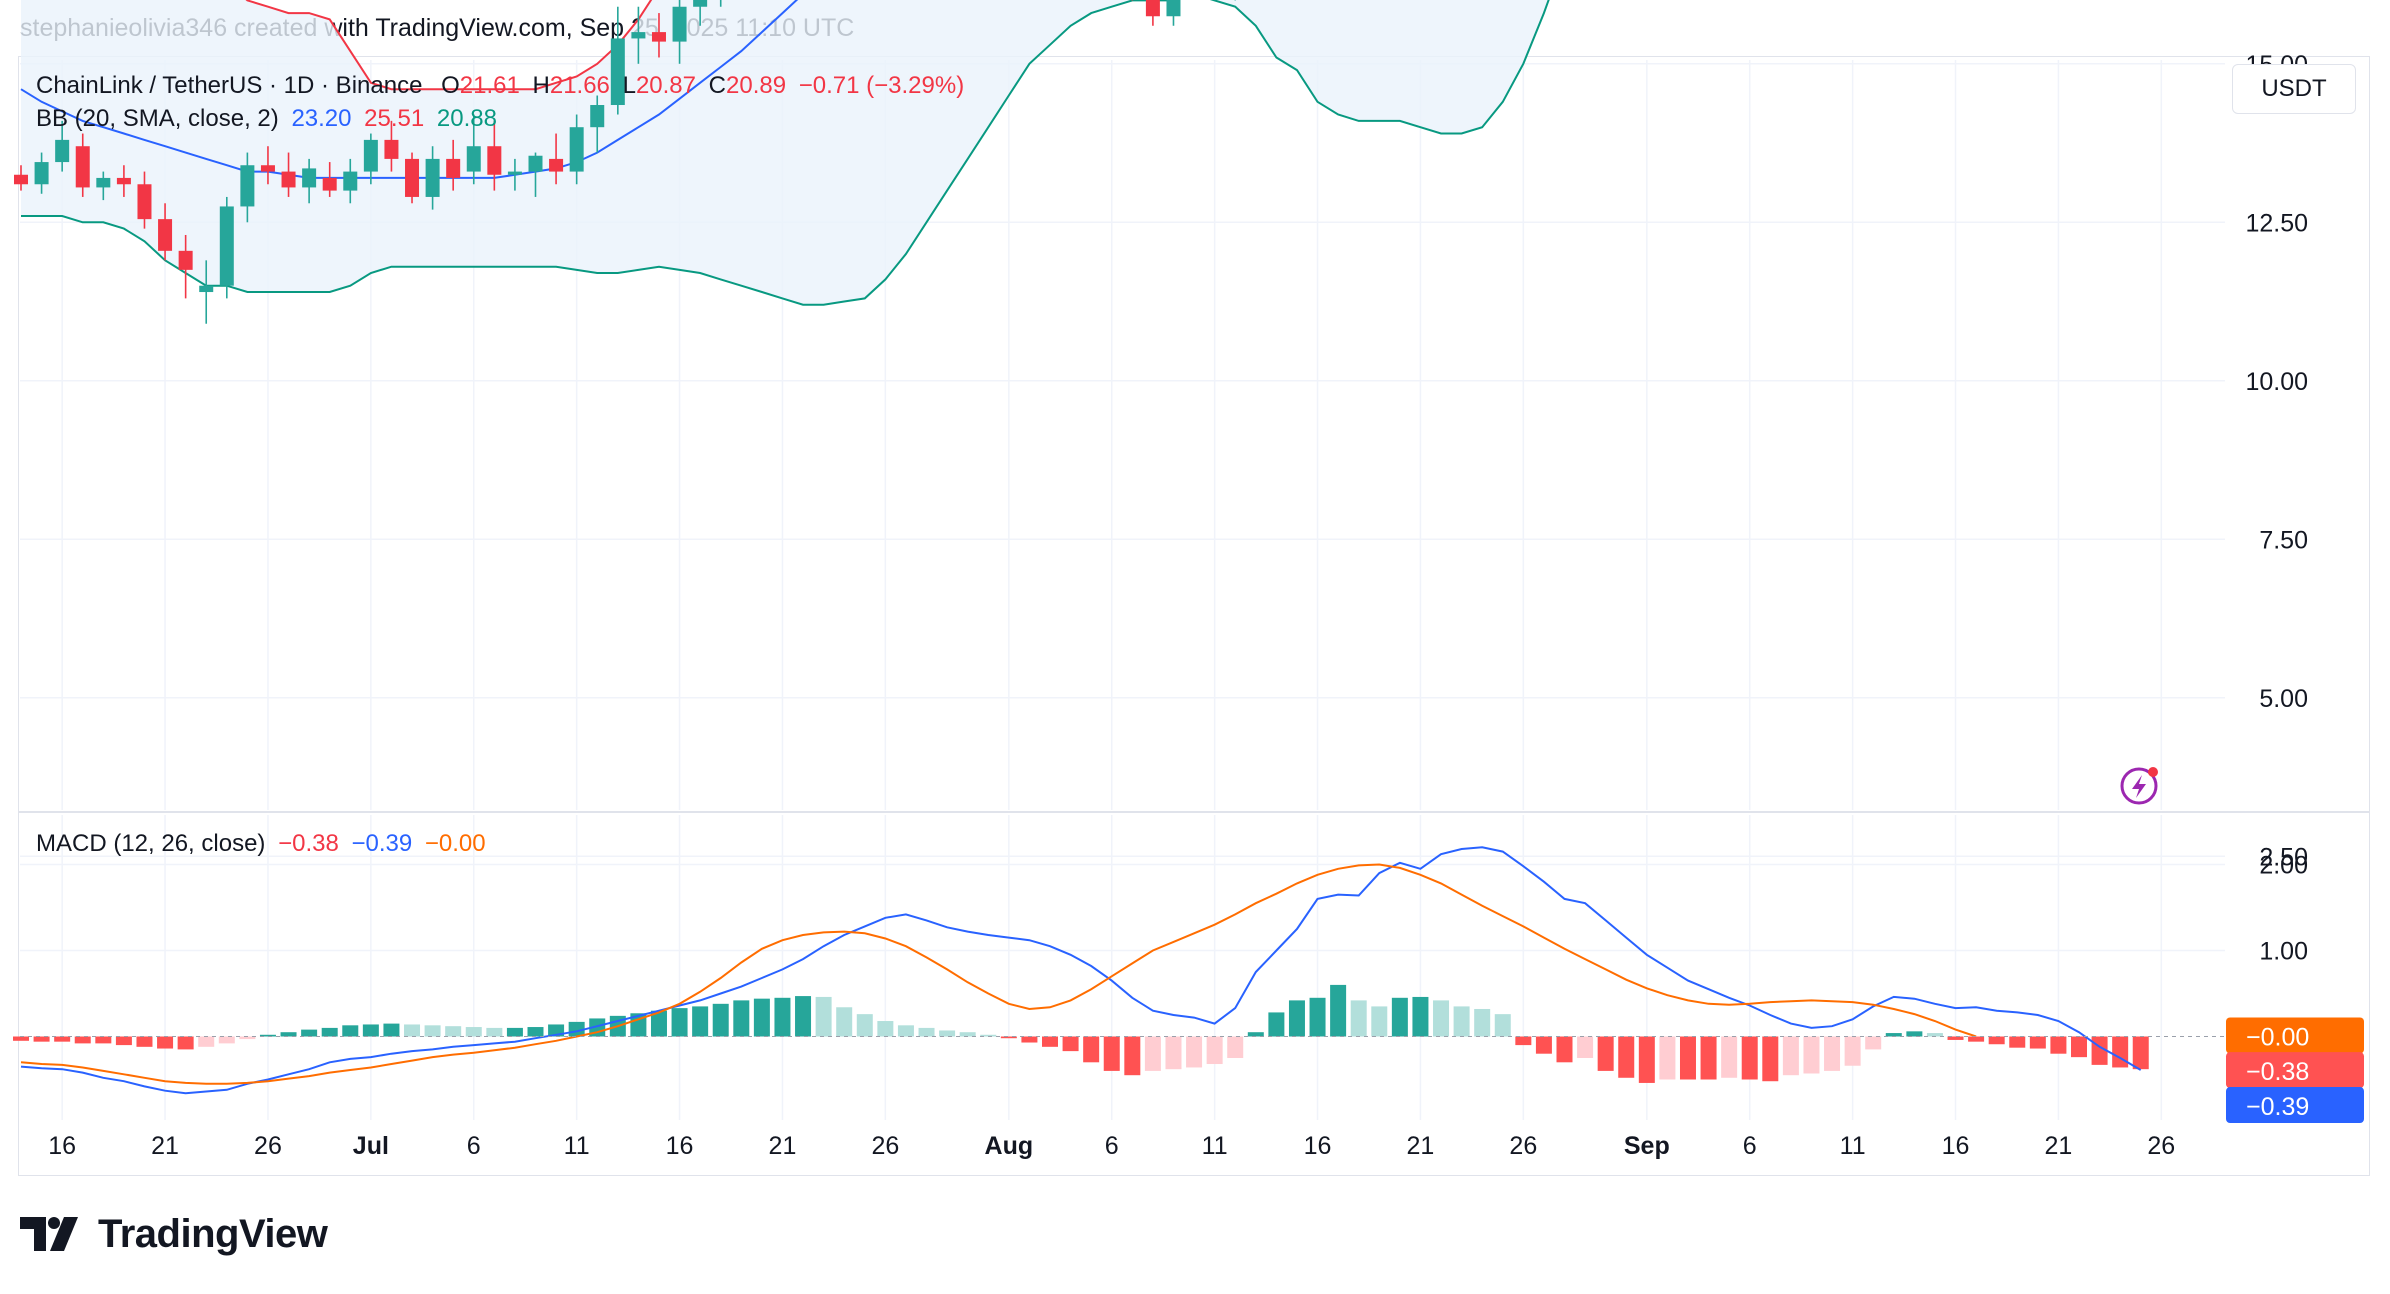 The width and height of the screenshot is (2390, 1294). I want to click on price-axis-tick: 12.50, so click(2276, 223).